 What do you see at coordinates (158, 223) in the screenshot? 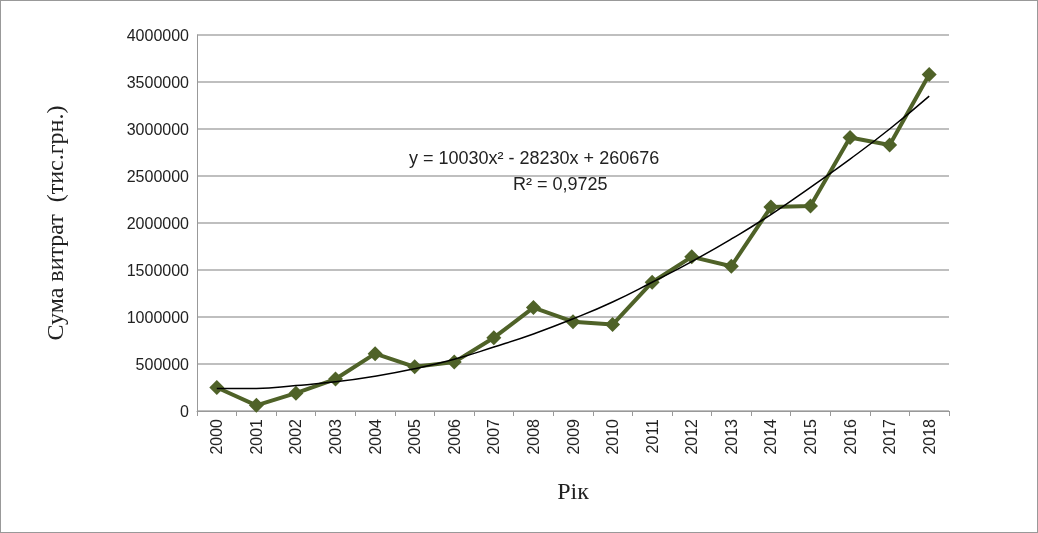
I see `y-tick-label: 2000000` at bounding box center [158, 223].